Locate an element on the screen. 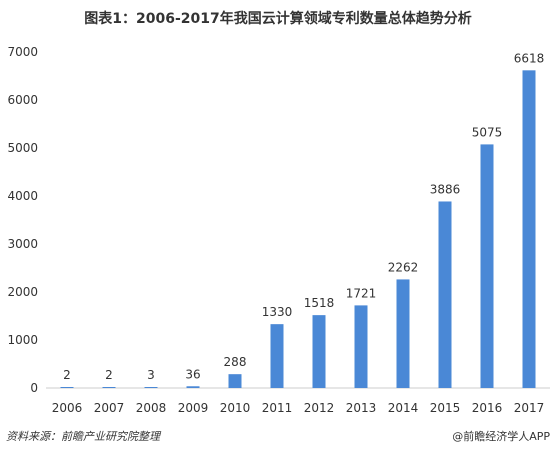  data-label-2014: 2262 is located at coordinates (403, 267).